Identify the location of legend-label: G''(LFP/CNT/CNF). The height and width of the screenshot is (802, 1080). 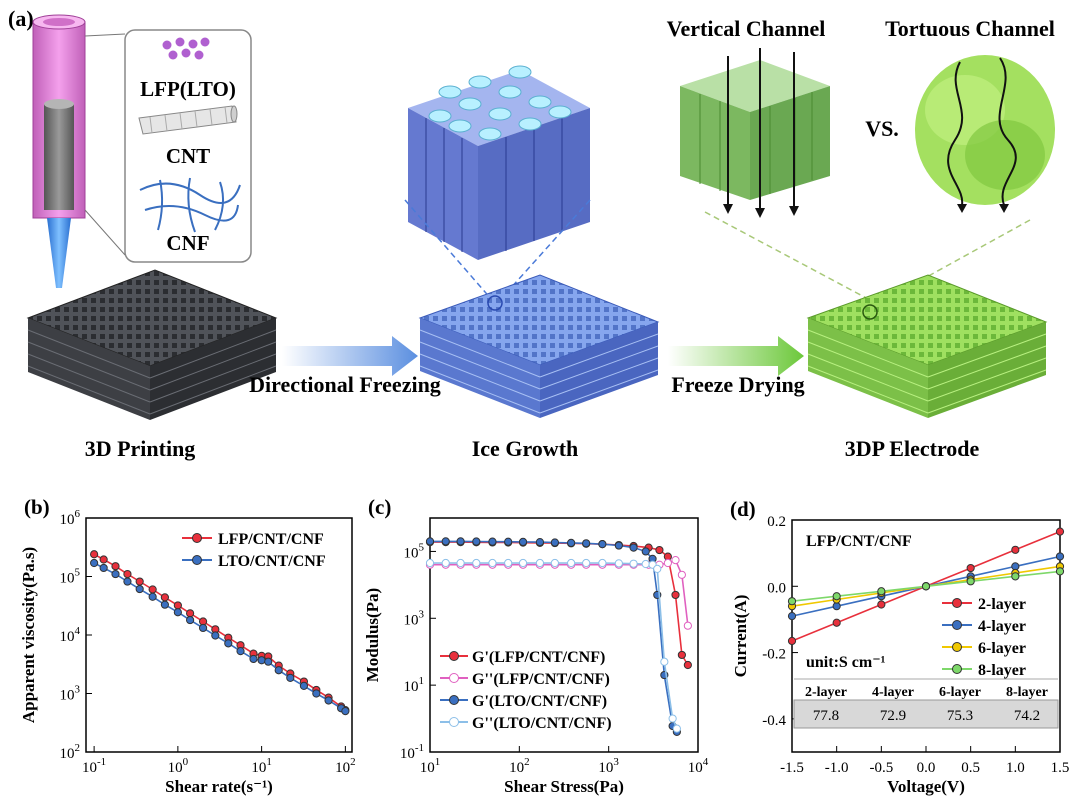
(541, 679).